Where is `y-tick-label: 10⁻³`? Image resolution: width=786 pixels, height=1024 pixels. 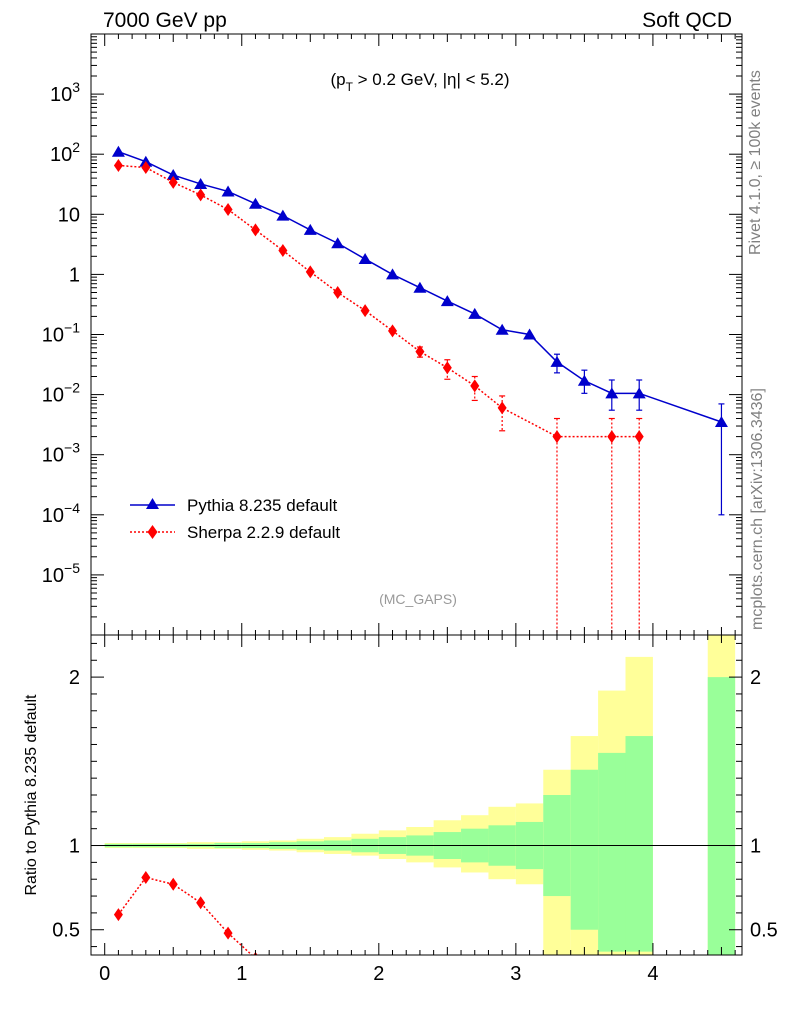 y-tick-label: 10⁻³ is located at coordinates (61, 453).